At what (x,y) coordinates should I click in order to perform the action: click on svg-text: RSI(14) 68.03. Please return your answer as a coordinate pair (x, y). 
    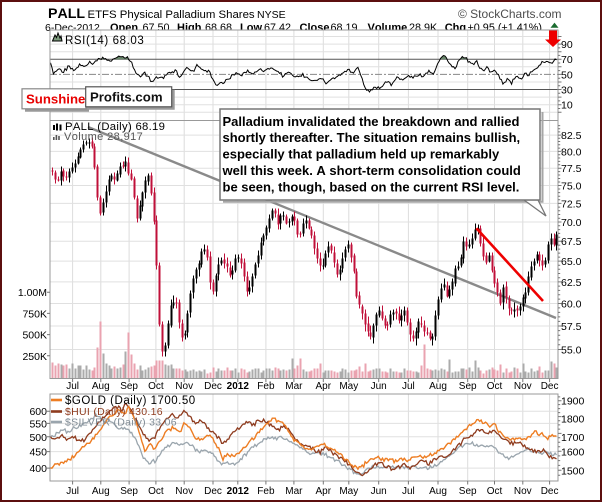
    Looking at the image, I should click on (104, 41).